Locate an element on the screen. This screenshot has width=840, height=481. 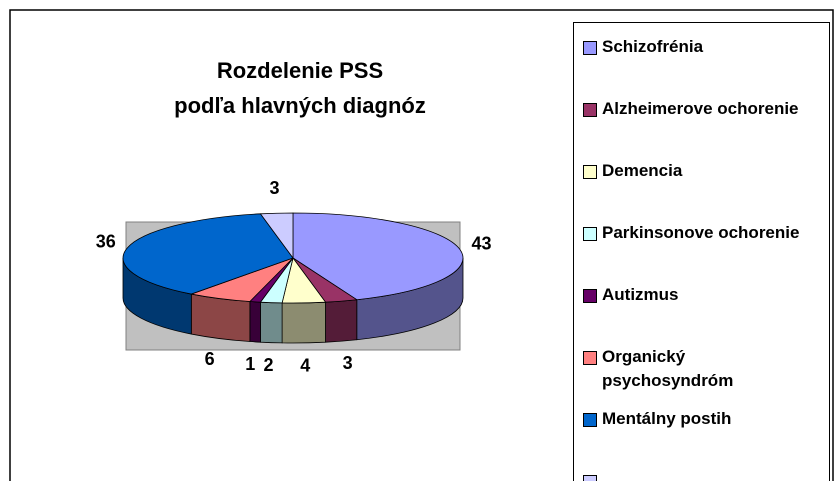
legend-label: Organický psychosyndróm is located at coordinates (668, 368).